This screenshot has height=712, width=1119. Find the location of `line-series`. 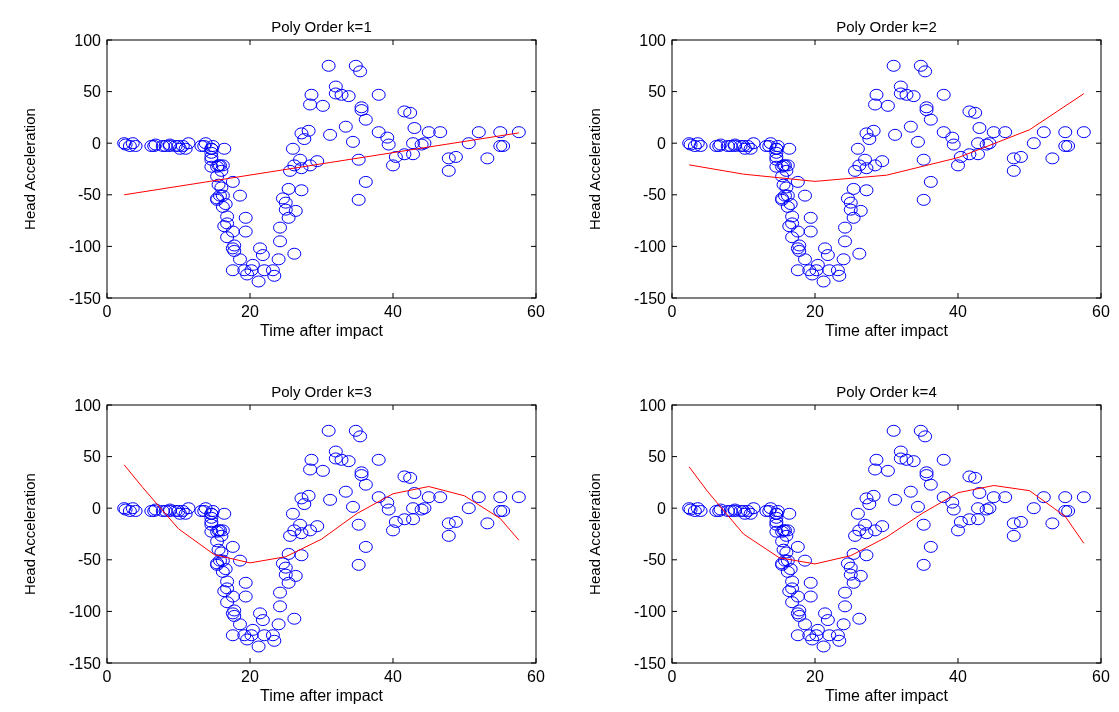

line-series is located at coordinates (886, 137).